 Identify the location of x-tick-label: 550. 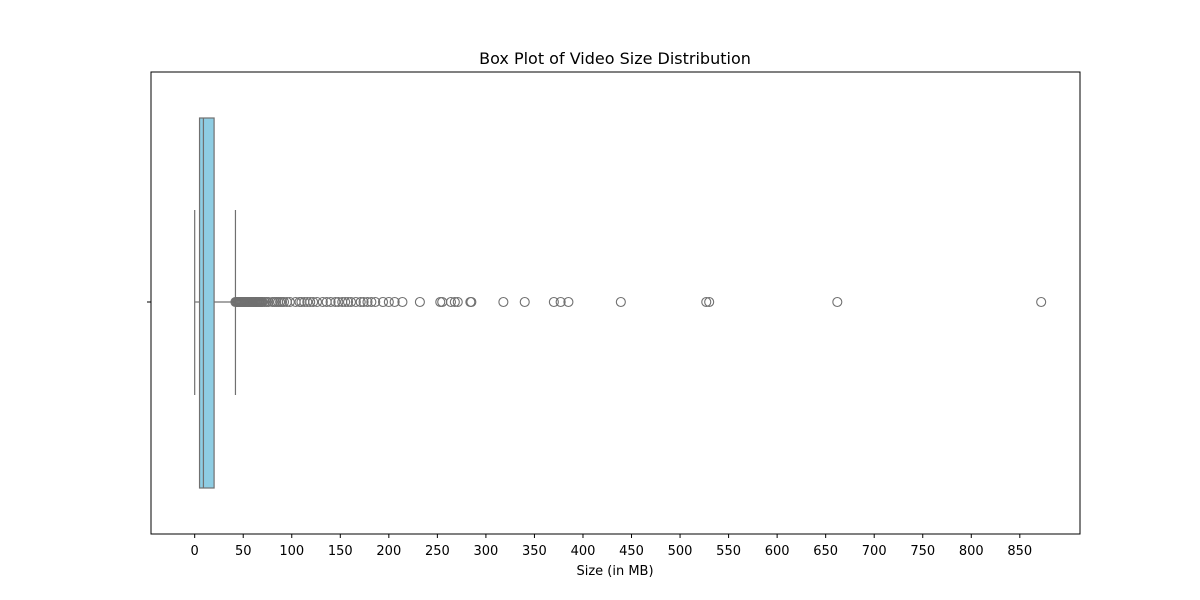
(728, 551).